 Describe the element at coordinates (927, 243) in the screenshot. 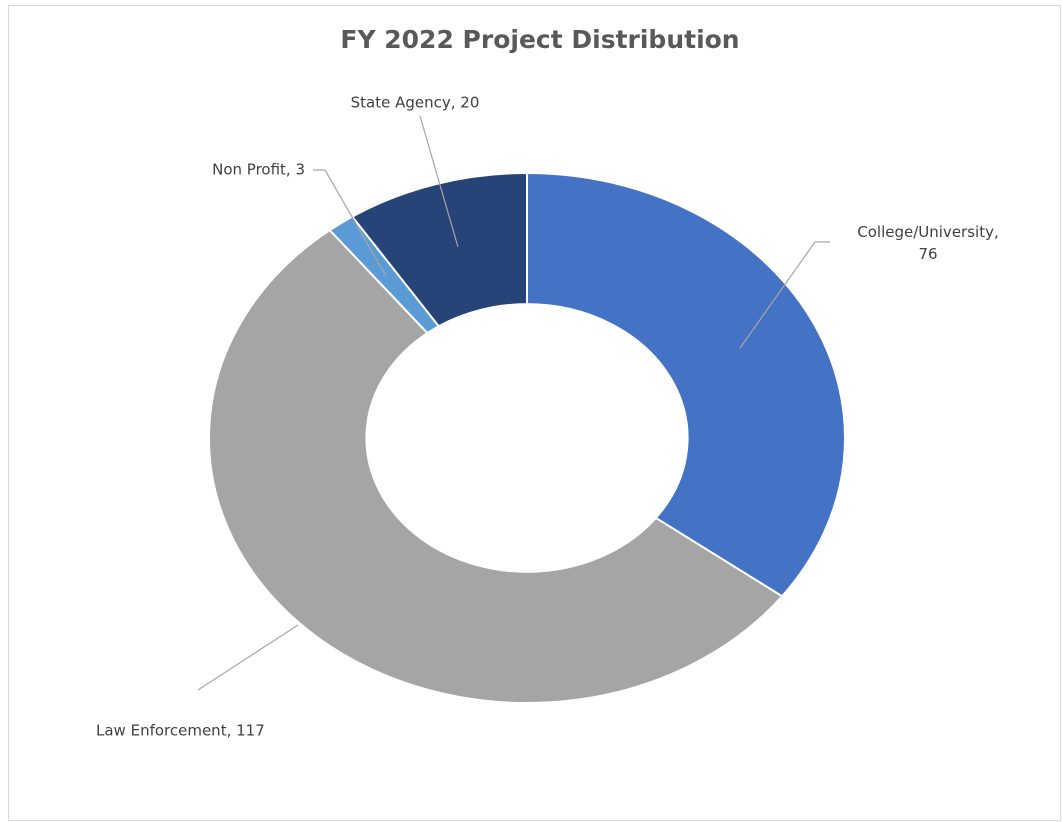

I see `data-label: College/University, 76` at that location.